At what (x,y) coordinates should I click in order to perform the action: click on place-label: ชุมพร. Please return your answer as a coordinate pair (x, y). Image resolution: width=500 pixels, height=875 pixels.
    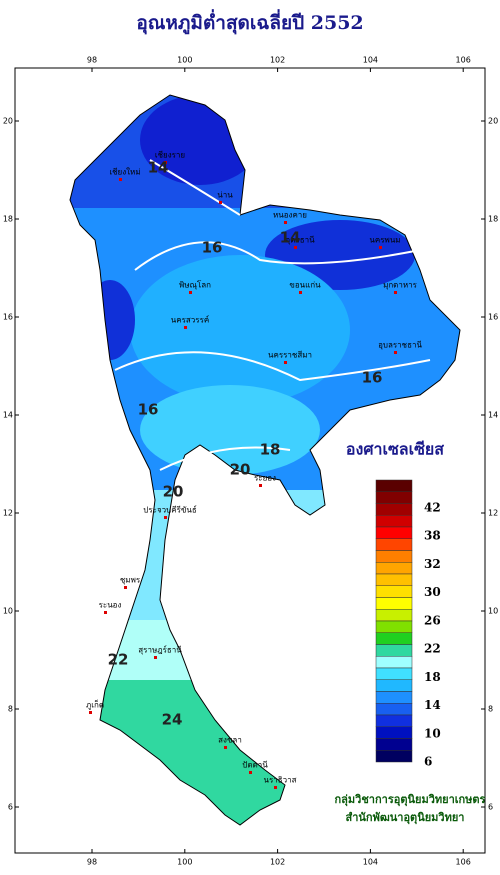
    Looking at the image, I should click on (130, 580).